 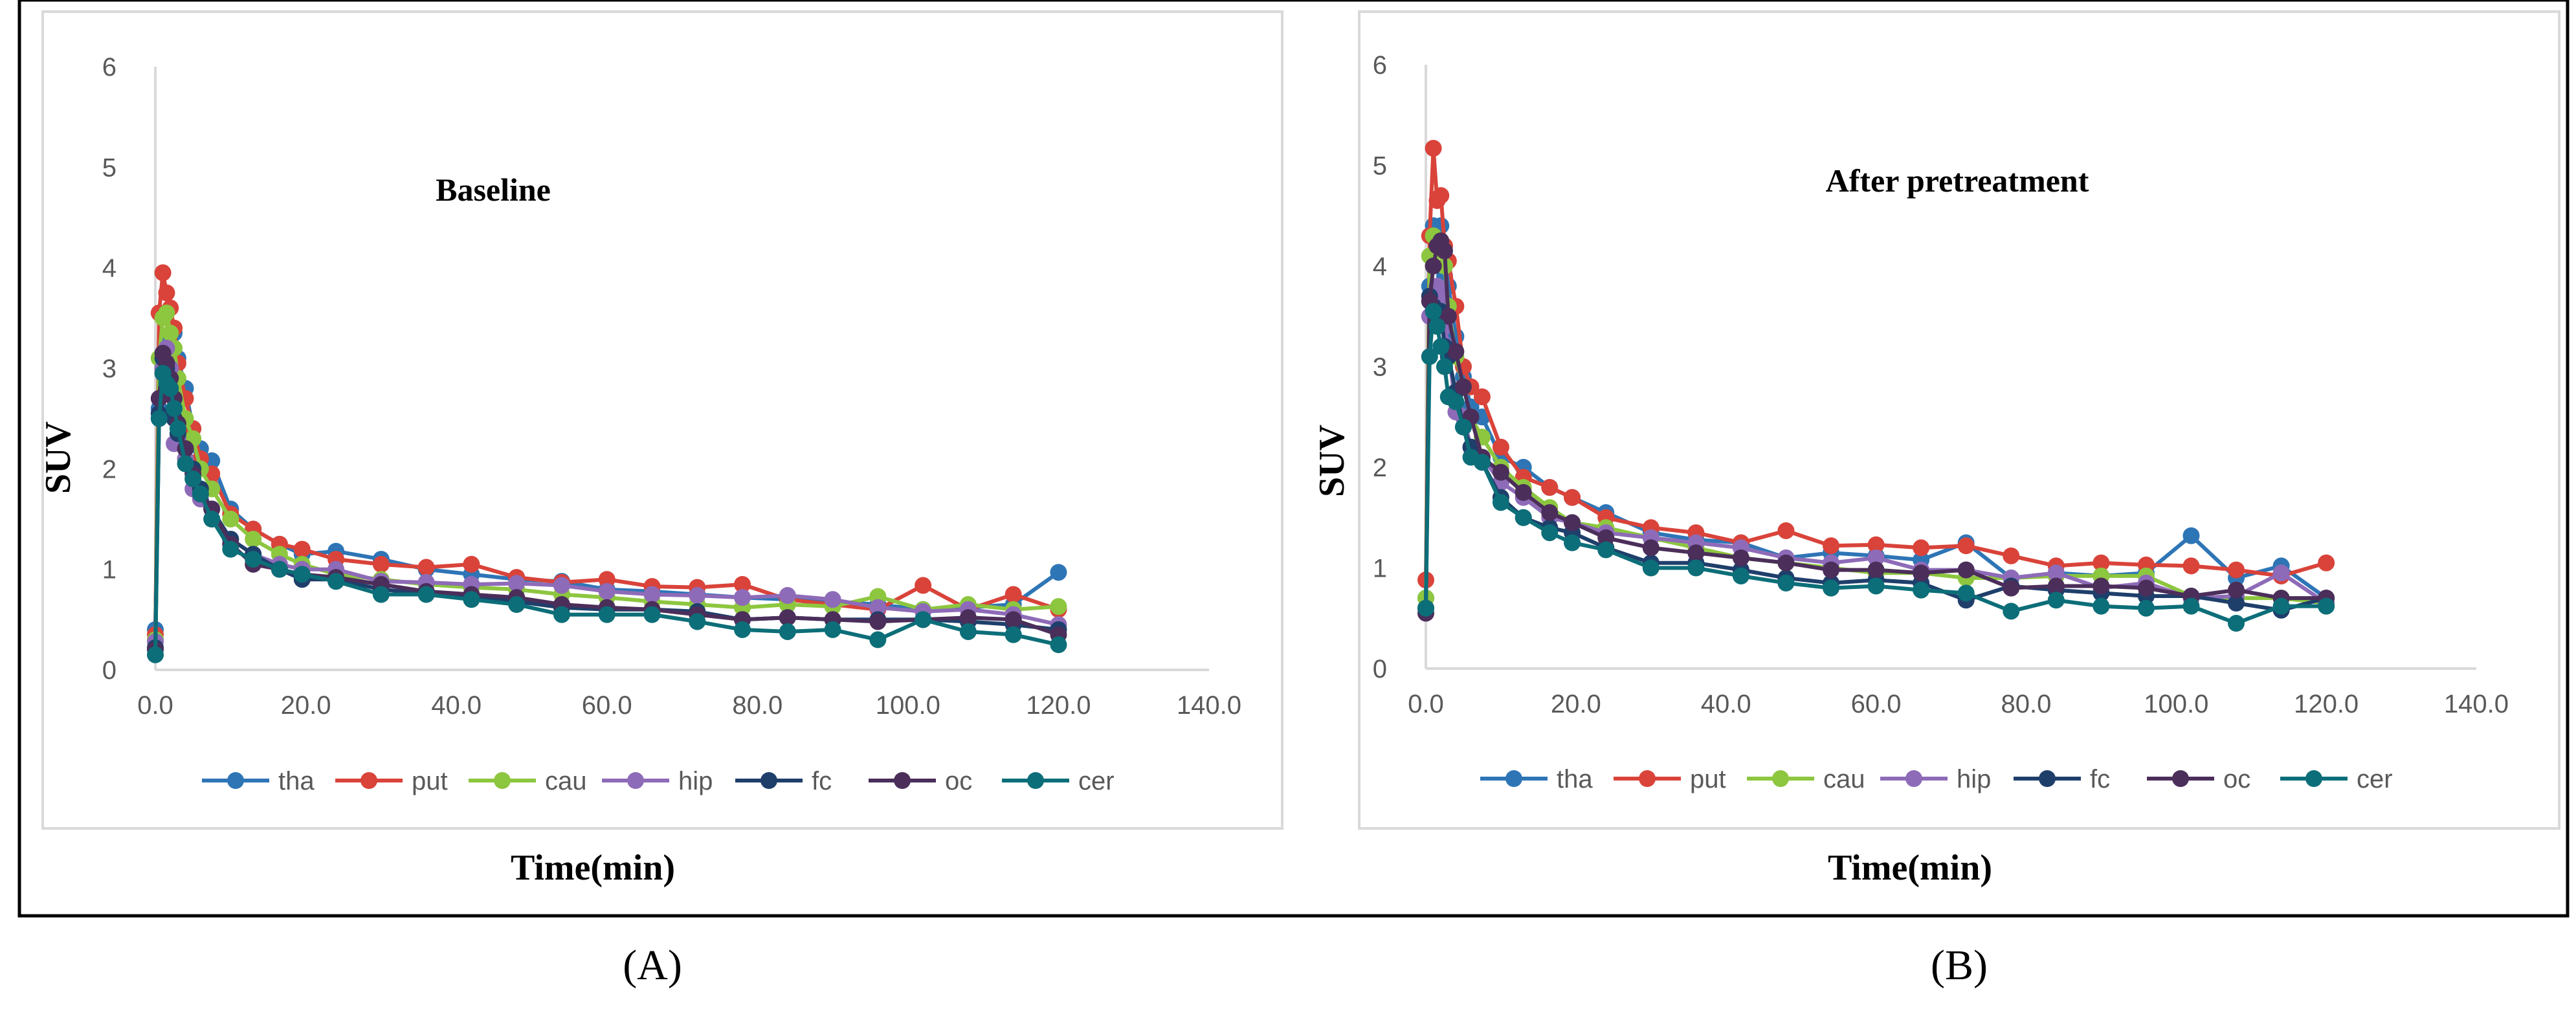 What do you see at coordinates (593, 868) in the screenshot?
I see `x-axis-title-a: Time(min)` at bounding box center [593, 868].